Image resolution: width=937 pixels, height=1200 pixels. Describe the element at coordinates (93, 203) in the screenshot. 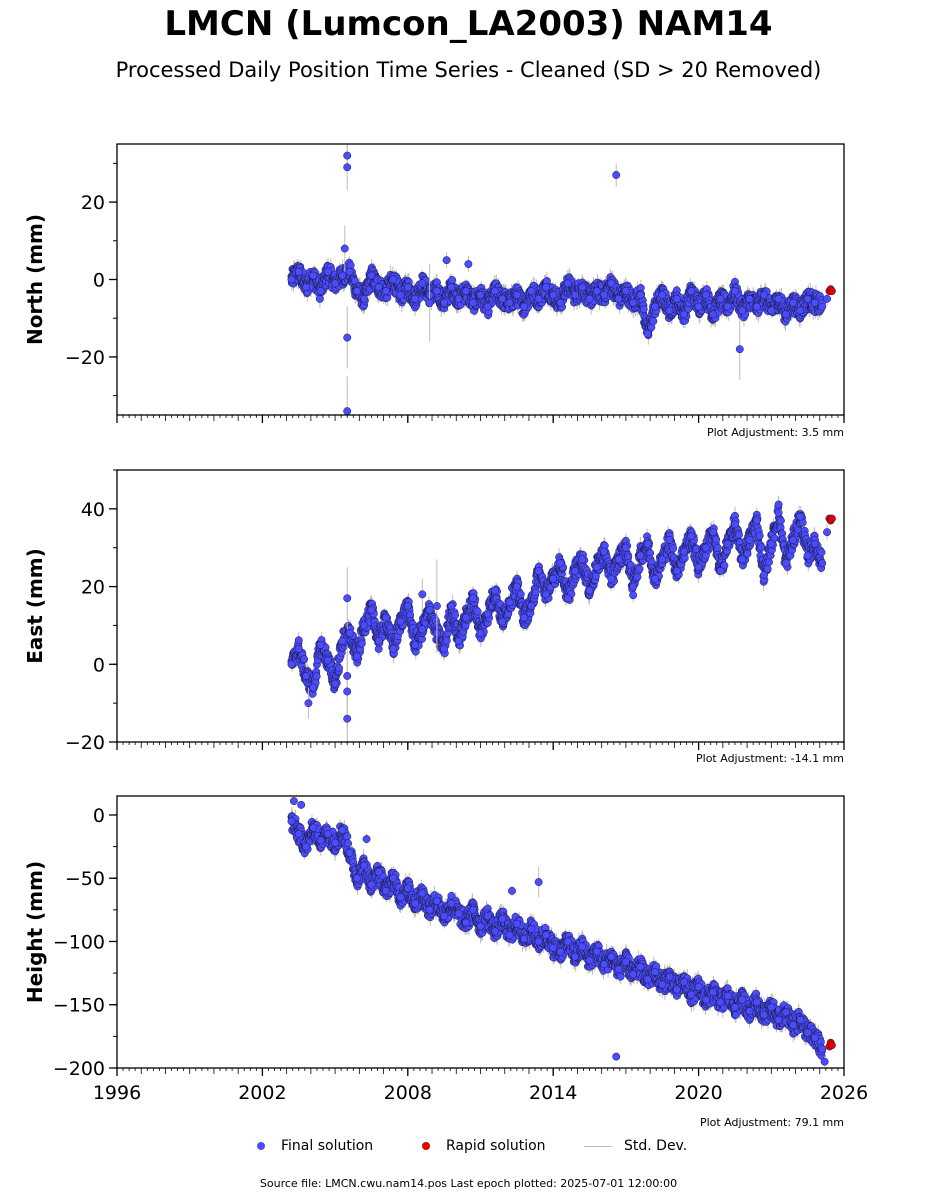

I see `y-tick-label: 20` at that location.